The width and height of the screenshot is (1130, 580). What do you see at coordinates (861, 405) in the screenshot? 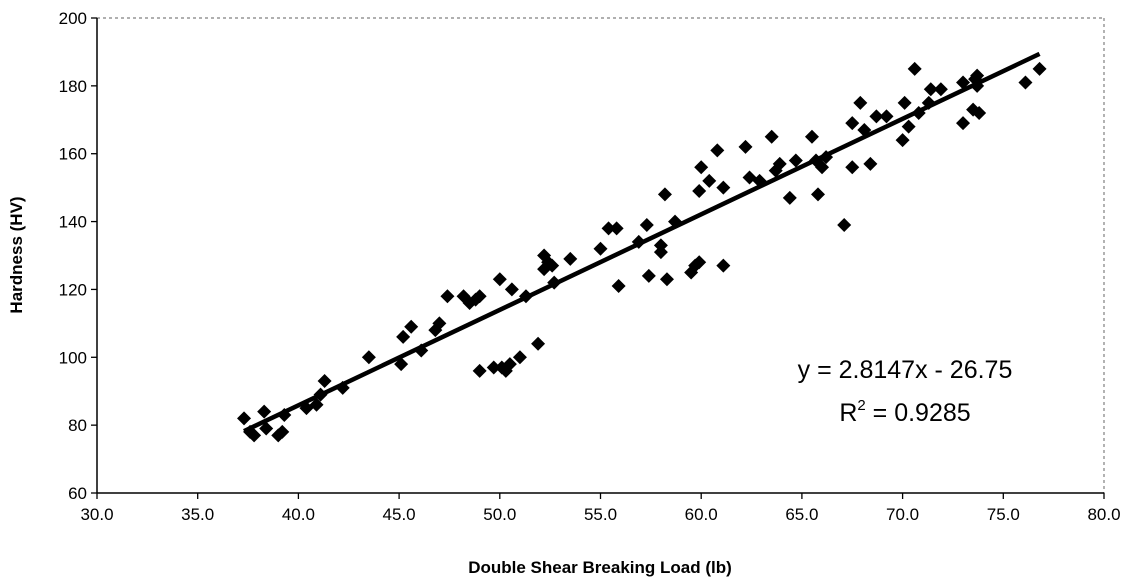
I see `r-squared-superscript: 2` at bounding box center [861, 405].